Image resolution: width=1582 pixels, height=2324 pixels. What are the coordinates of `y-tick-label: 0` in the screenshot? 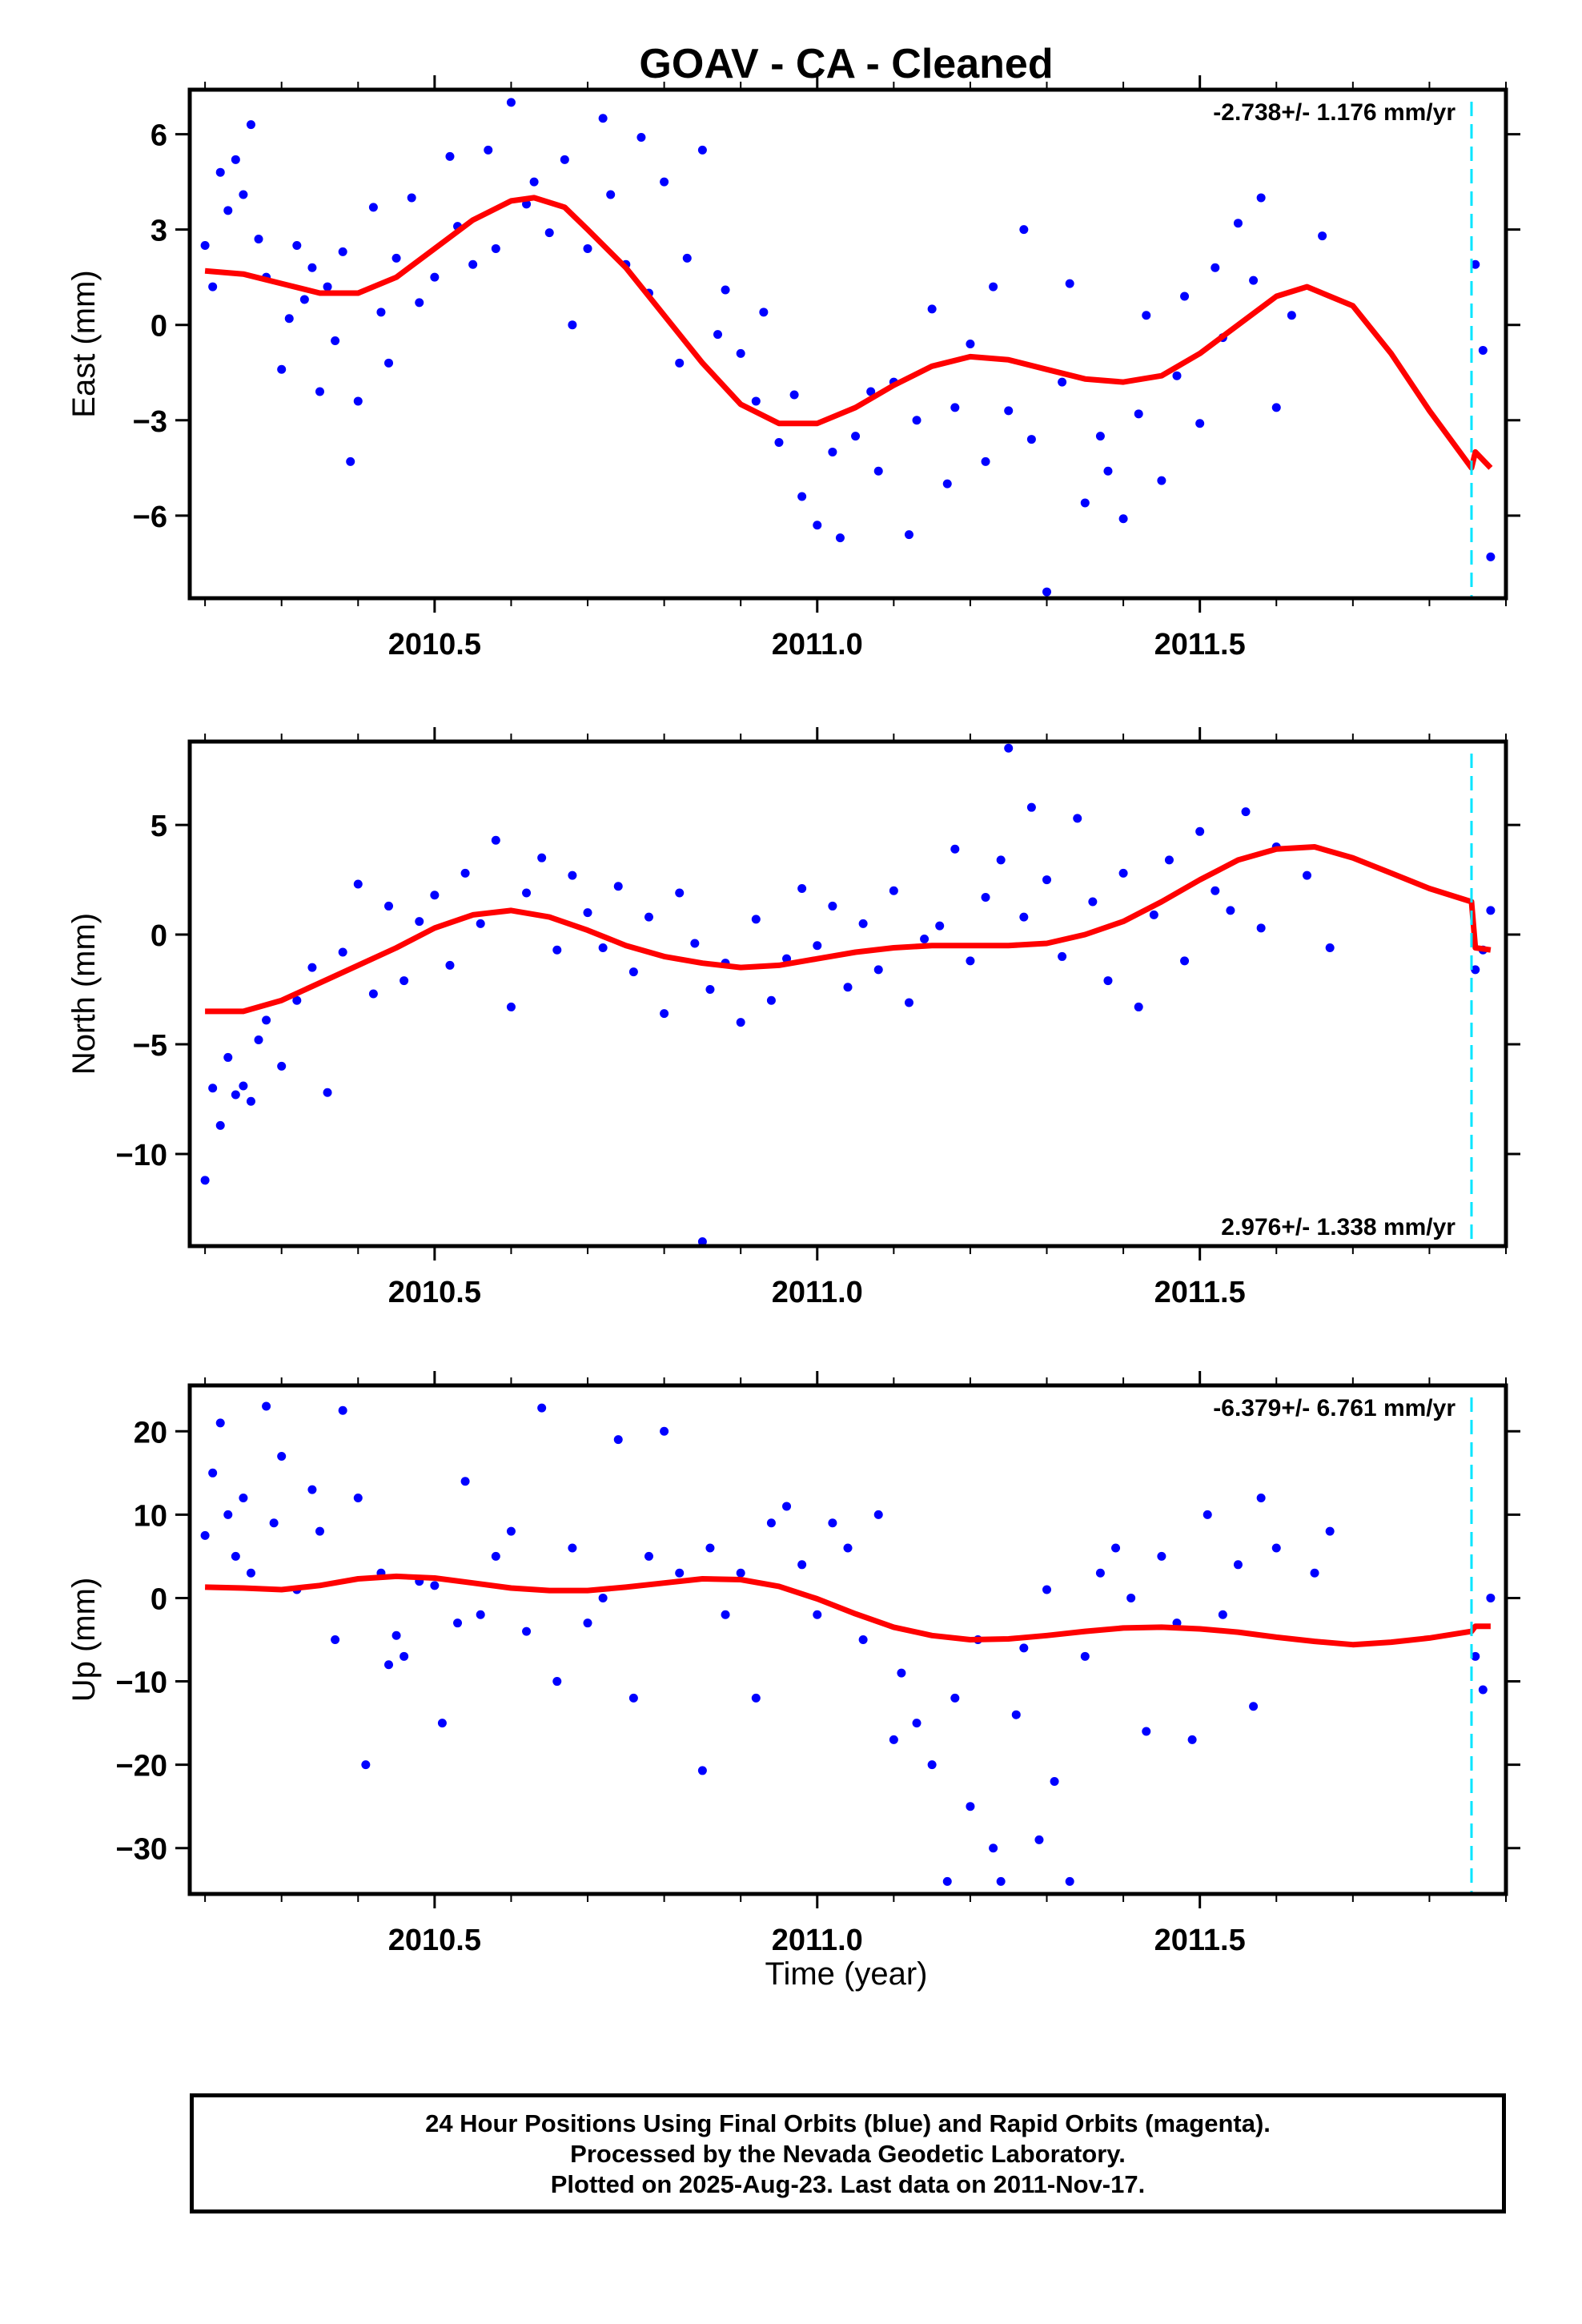 It's located at (159, 1599).